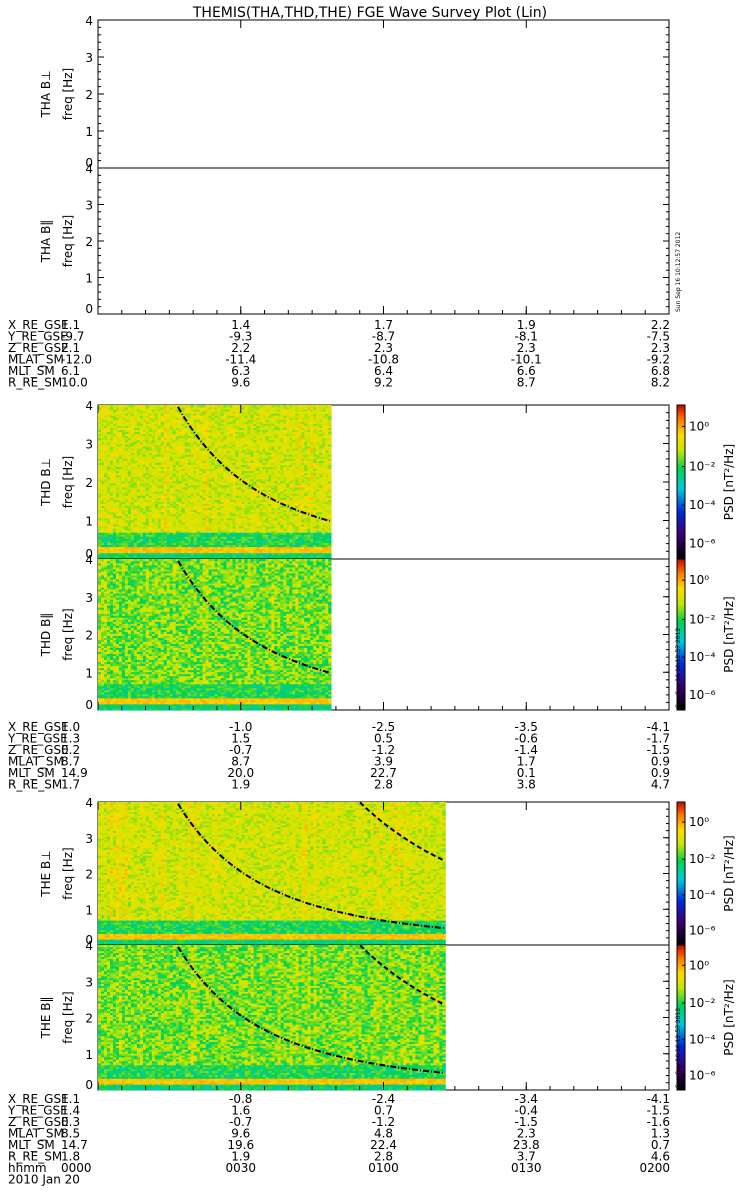  Describe the element at coordinates (46, 242) in the screenshot. I see `panel-label: THA B‖` at that location.